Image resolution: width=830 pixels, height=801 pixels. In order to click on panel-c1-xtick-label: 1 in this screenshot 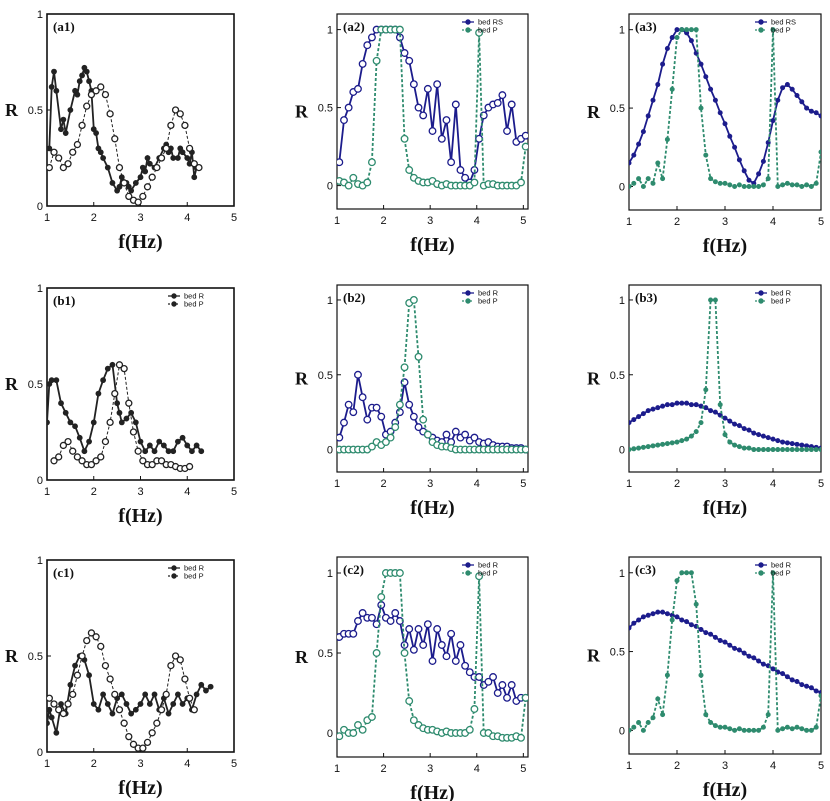, I will do `click(47, 764)`.